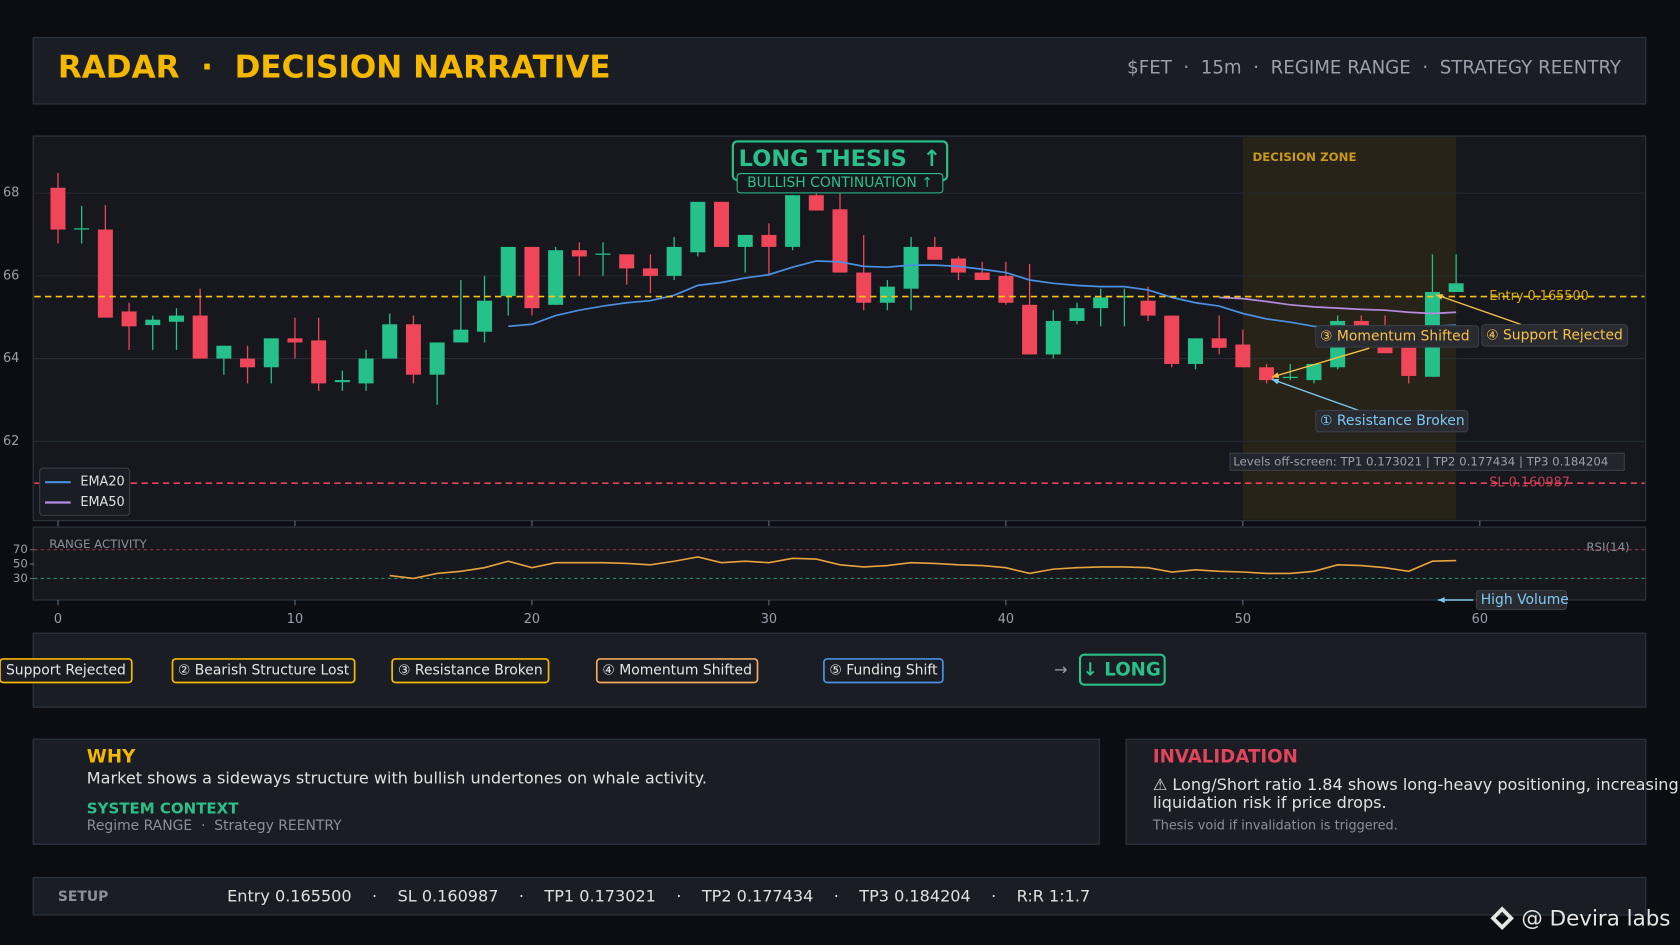 The image size is (1680, 945). I want to click on invalidation-panel, so click(1386, 791).